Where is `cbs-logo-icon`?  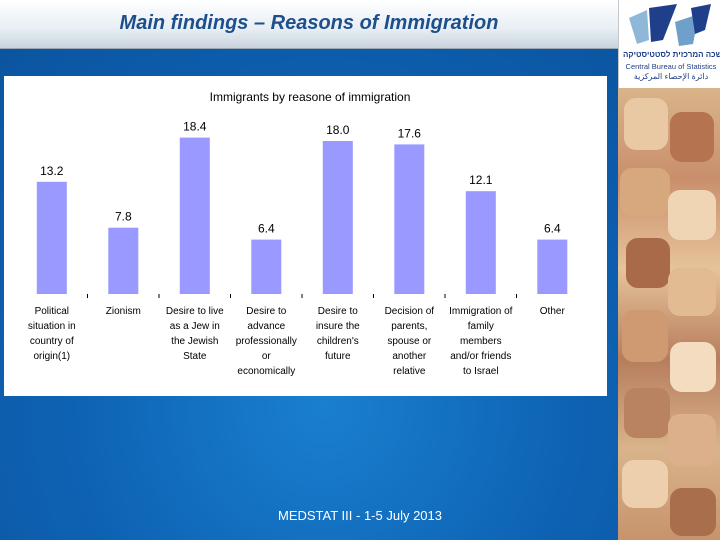 cbs-logo-icon is located at coordinates (670, 25).